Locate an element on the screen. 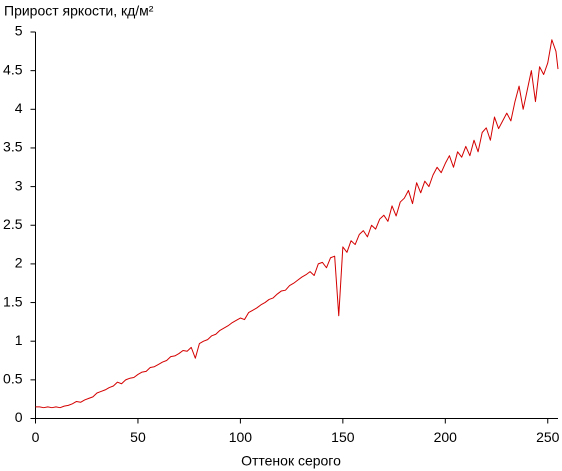 This screenshot has height=471, width=562. x-tick-label: 0 is located at coordinates (36, 437).